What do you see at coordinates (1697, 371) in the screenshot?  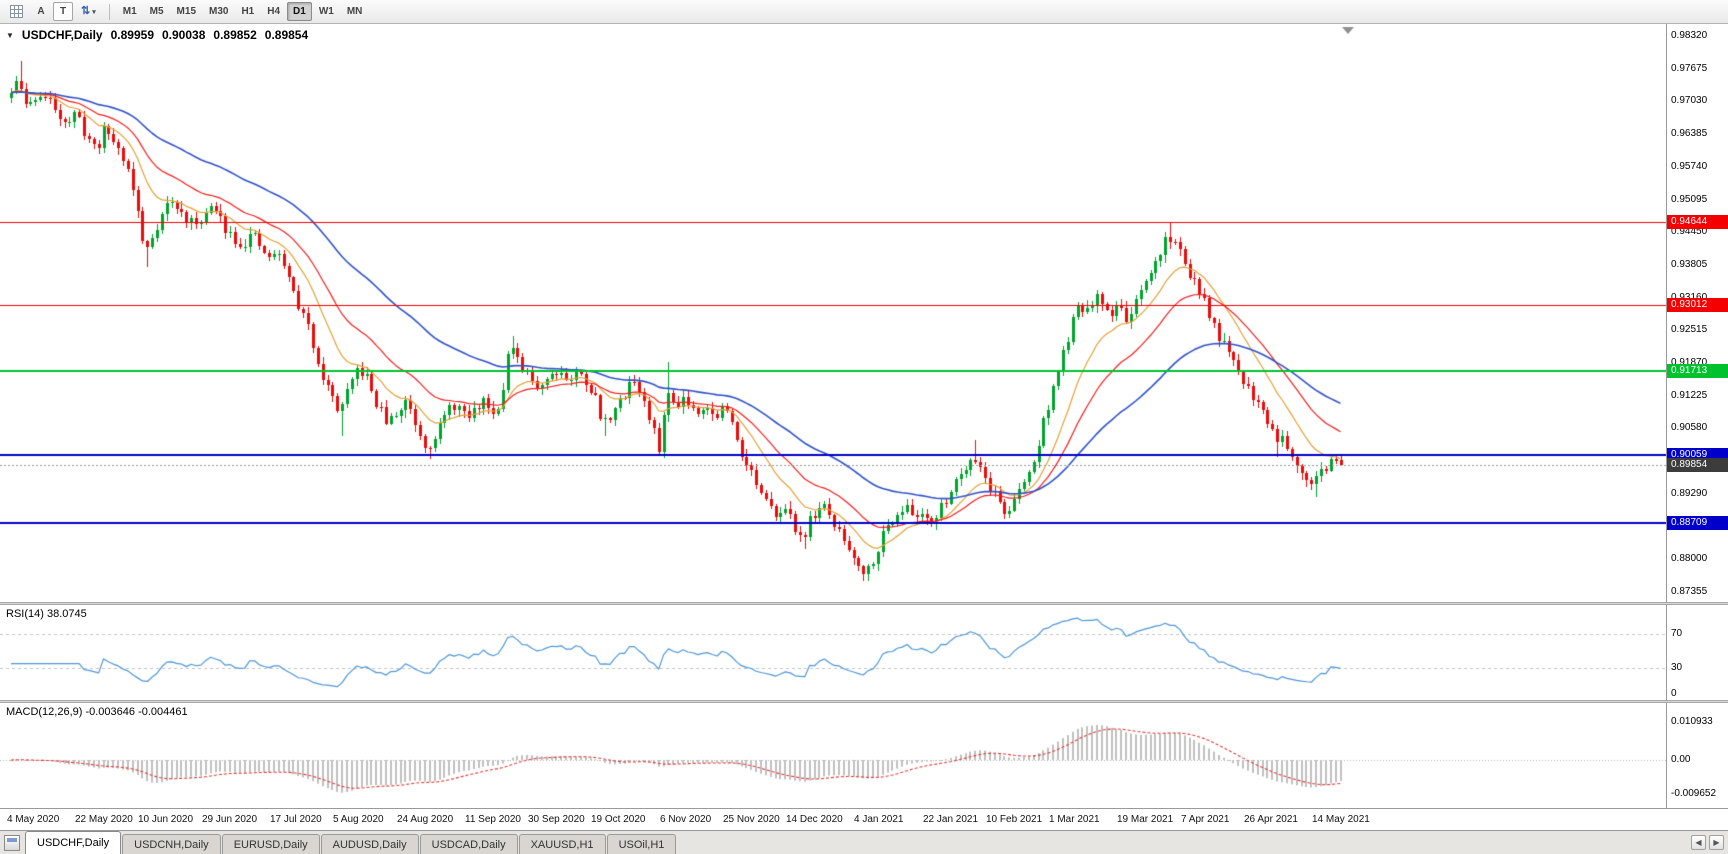 I see `level-price-badge: 0.91713` at bounding box center [1697, 371].